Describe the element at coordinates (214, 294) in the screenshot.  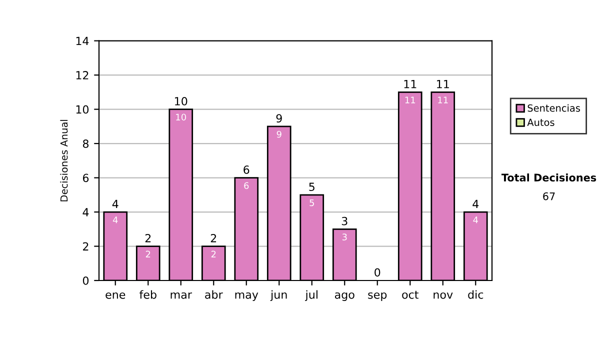
I see `x-tick-label: abr` at that location.